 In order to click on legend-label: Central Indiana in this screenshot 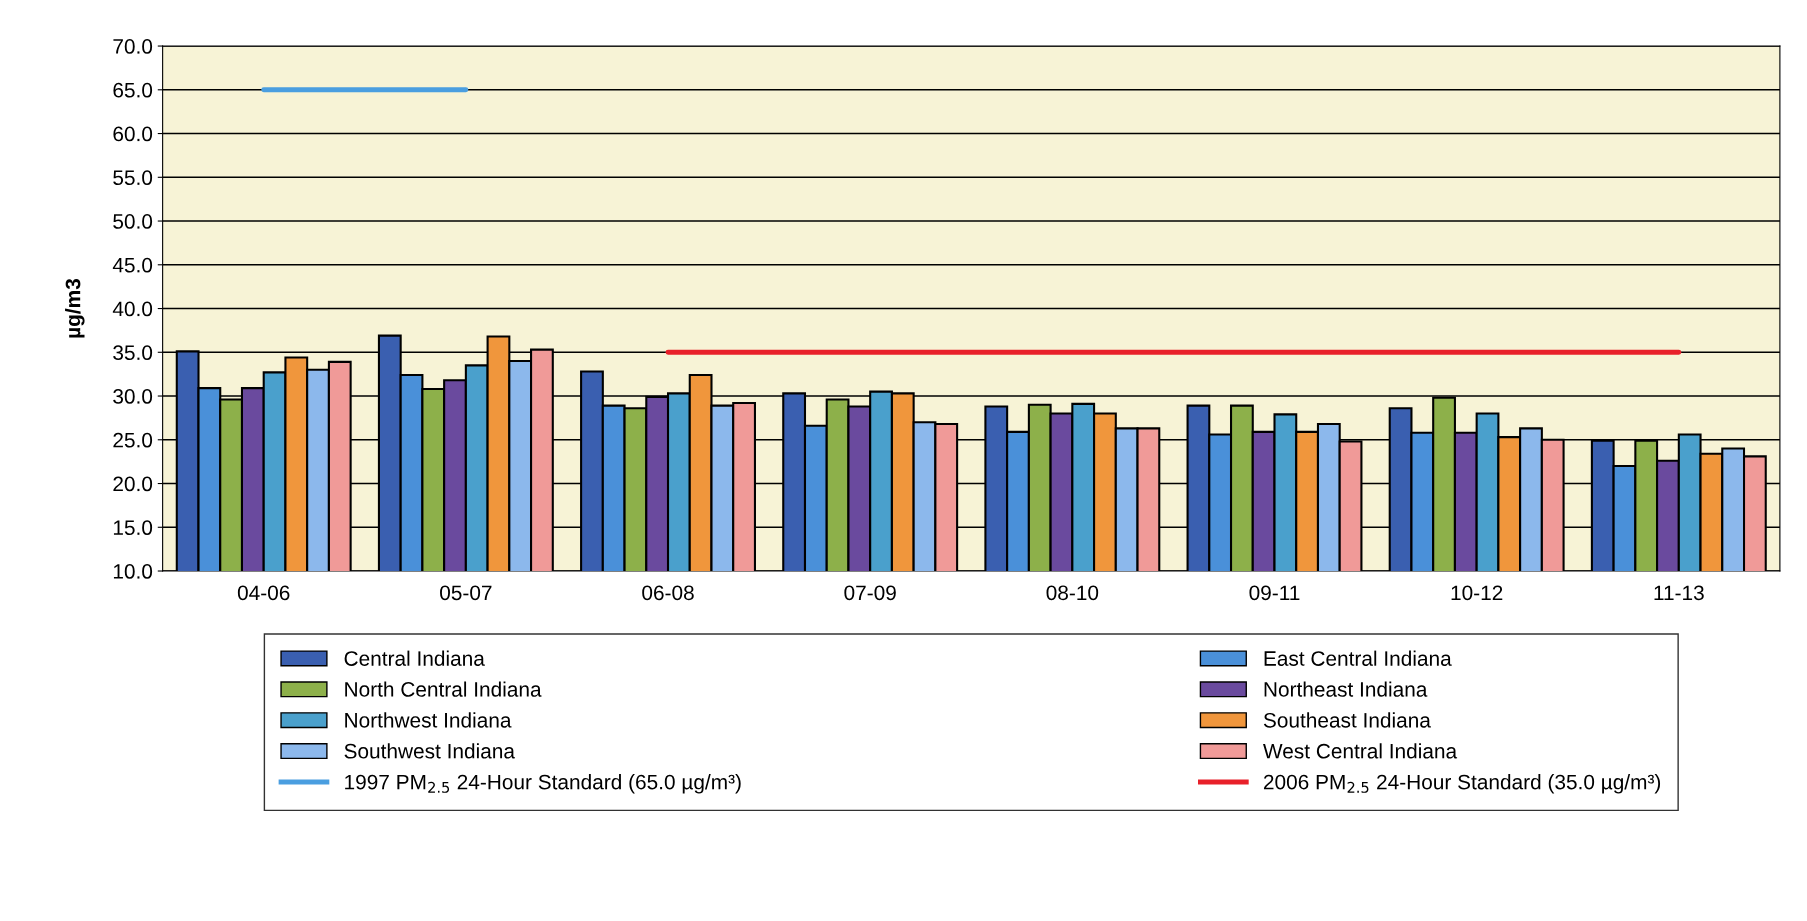, I will do `click(414, 658)`.